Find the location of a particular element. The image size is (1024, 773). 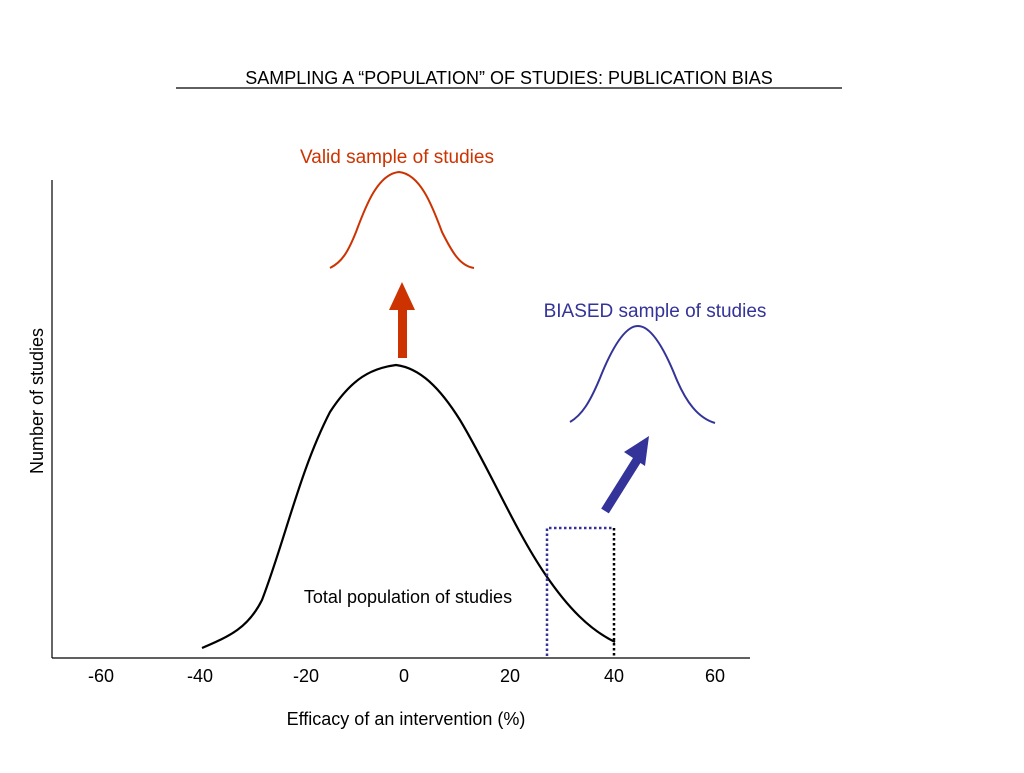

x-tick-label: 40 is located at coordinates (614, 676).